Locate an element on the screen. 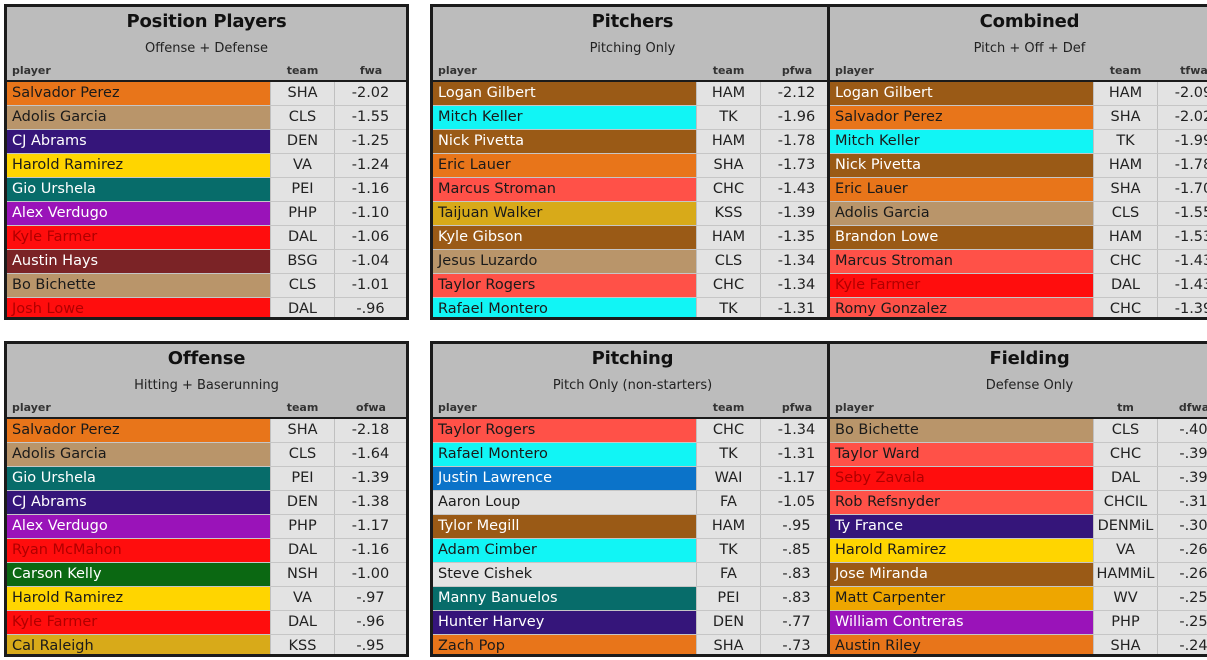  value-cell: -1.53 is located at coordinates (1182, 237).